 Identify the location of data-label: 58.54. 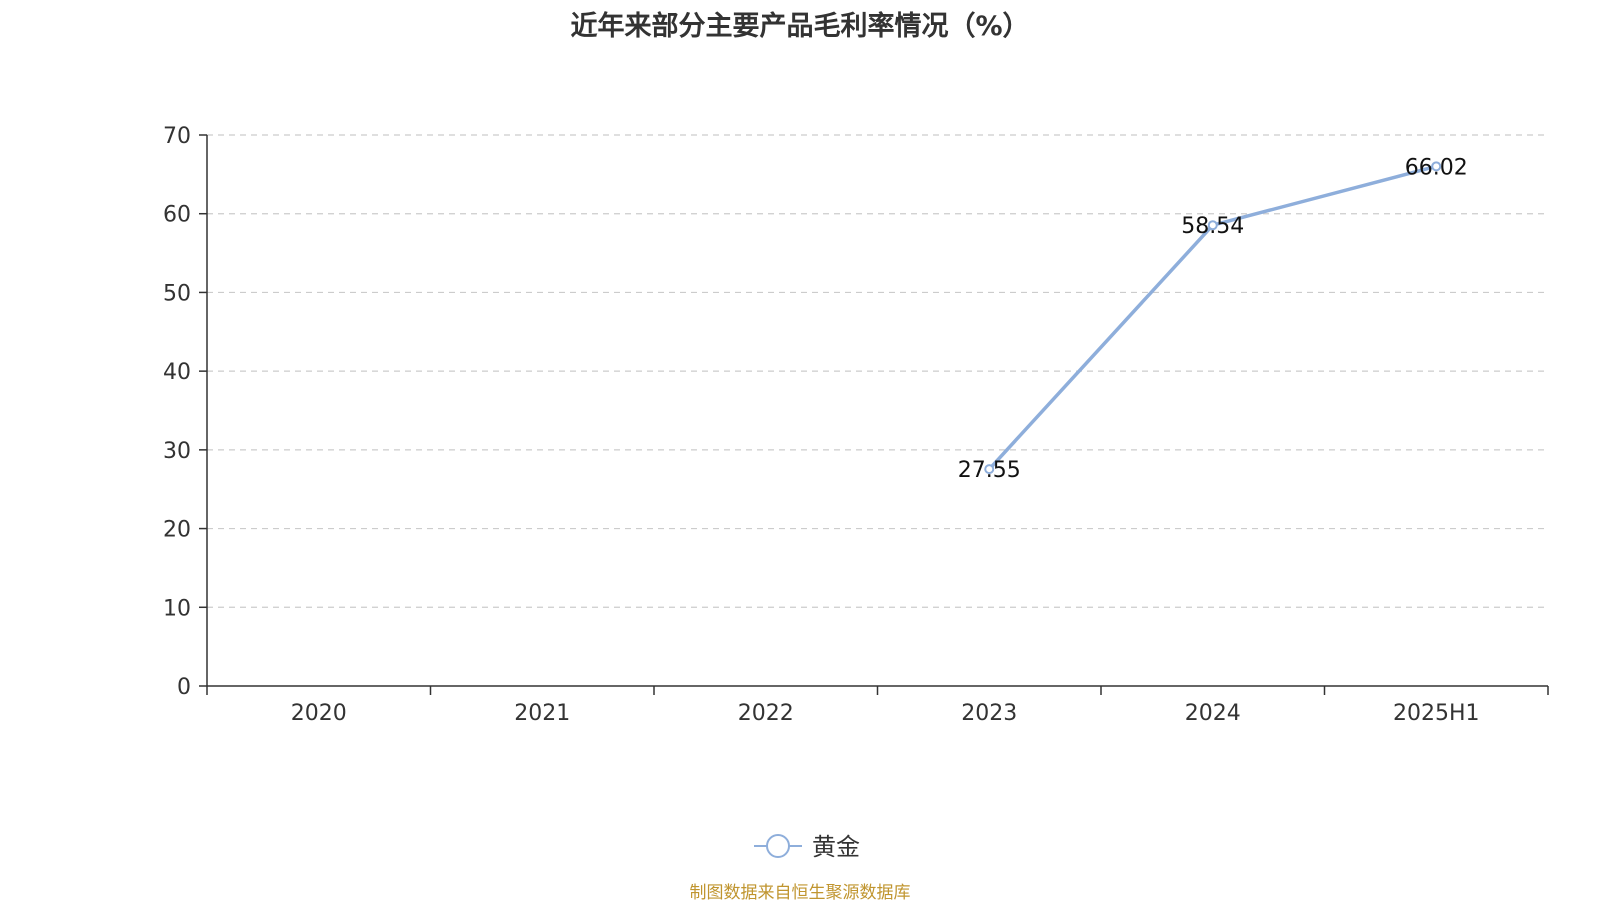
(1212, 226).